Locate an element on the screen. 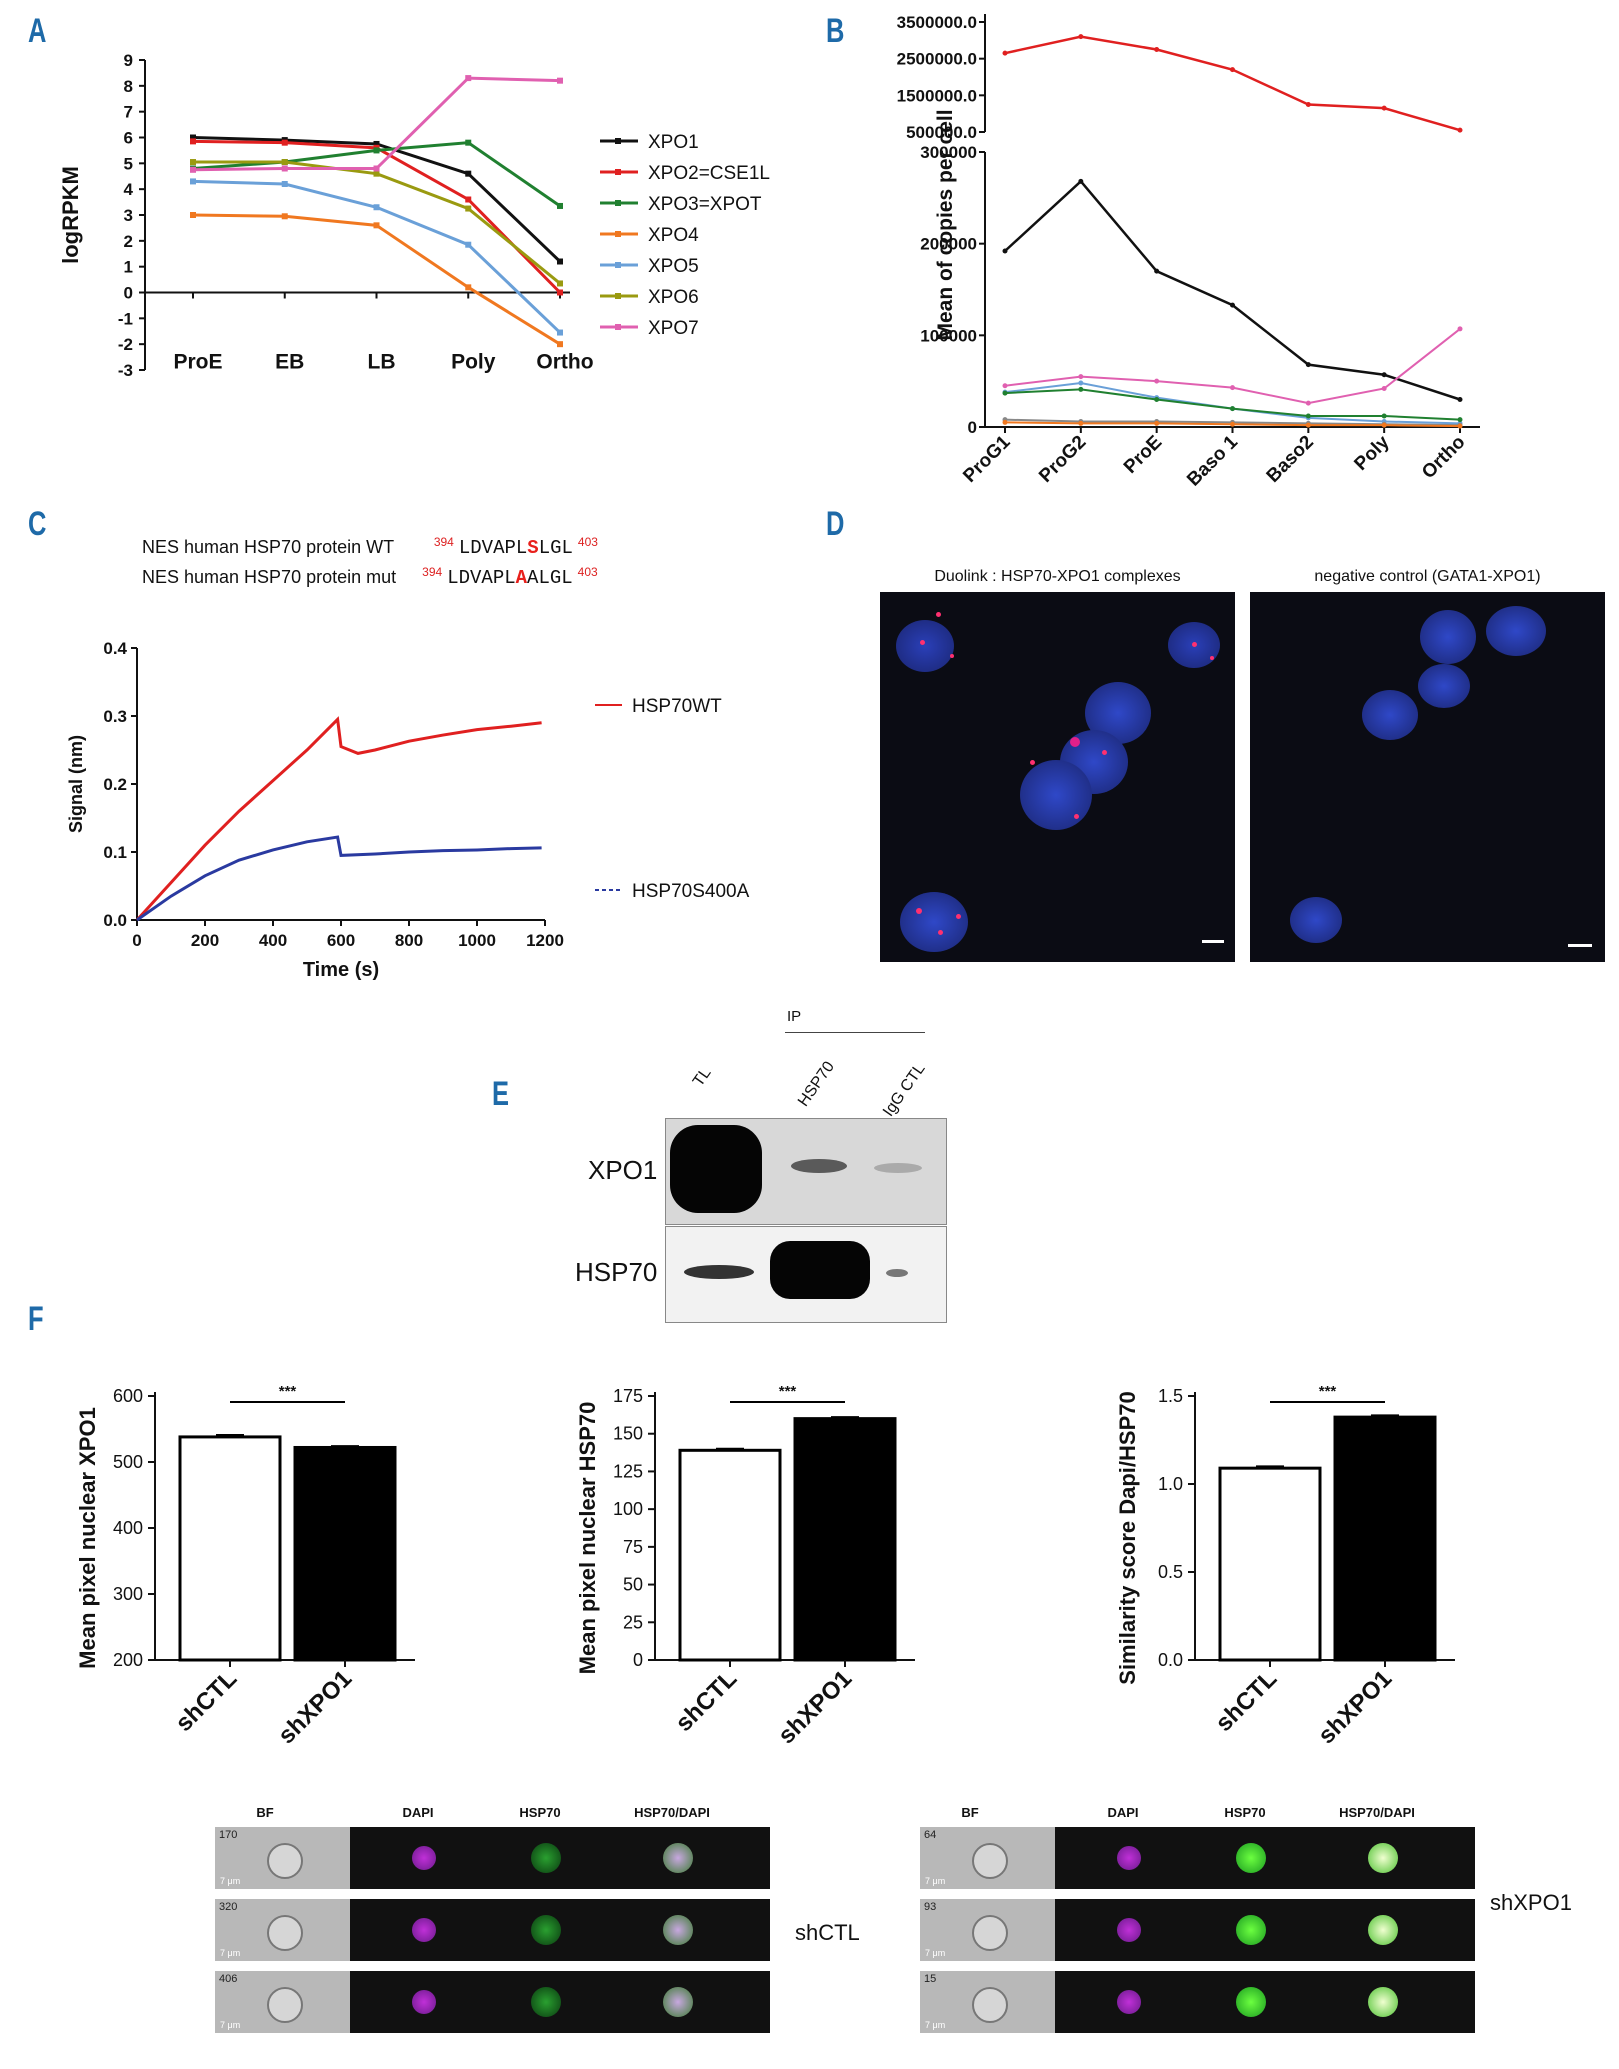 Image resolution: width=1619 pixels, height=2069 pixels. y-tick-label: 600 is located at coordinates (128, 1396).